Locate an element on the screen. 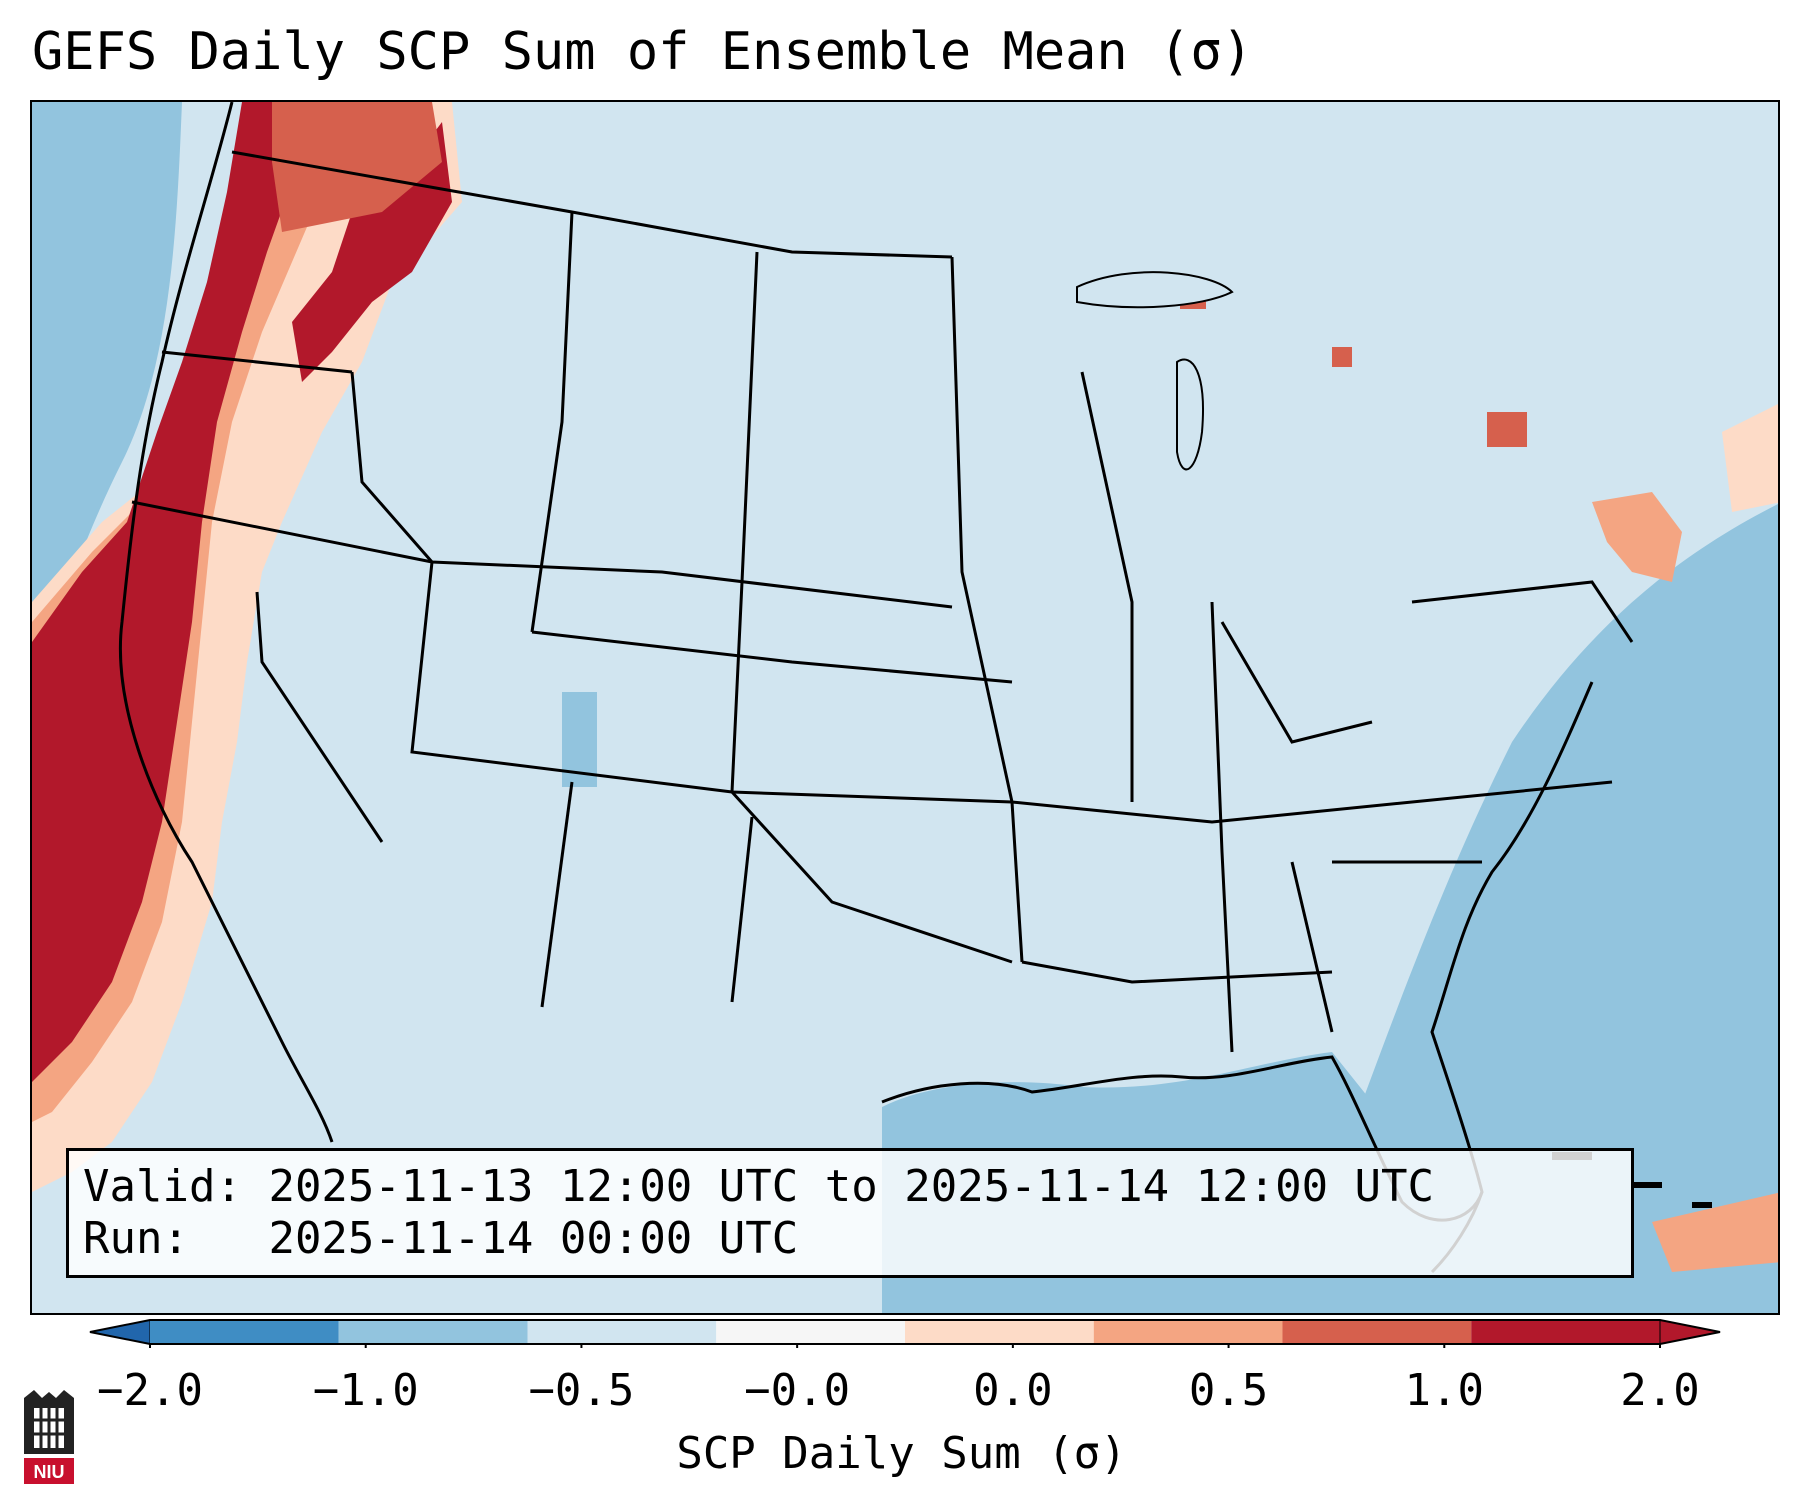 The image size is (1803, 1506). west-coastline is located at coordinates (226, 622).